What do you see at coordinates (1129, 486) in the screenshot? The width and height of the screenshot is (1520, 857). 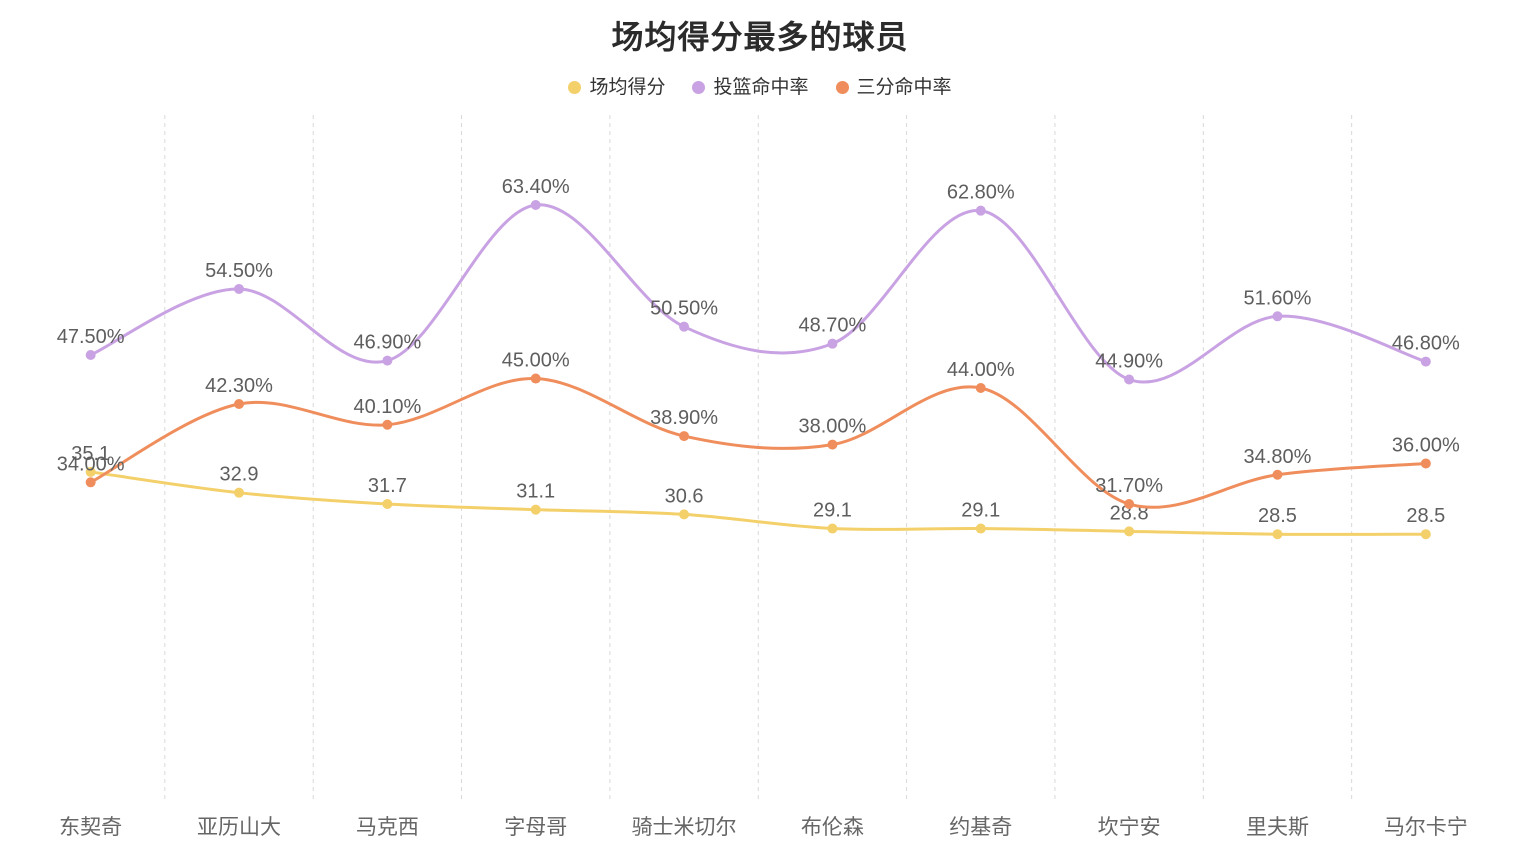 I see `data-label: 31.70%` at bounding box center [1129, 486].